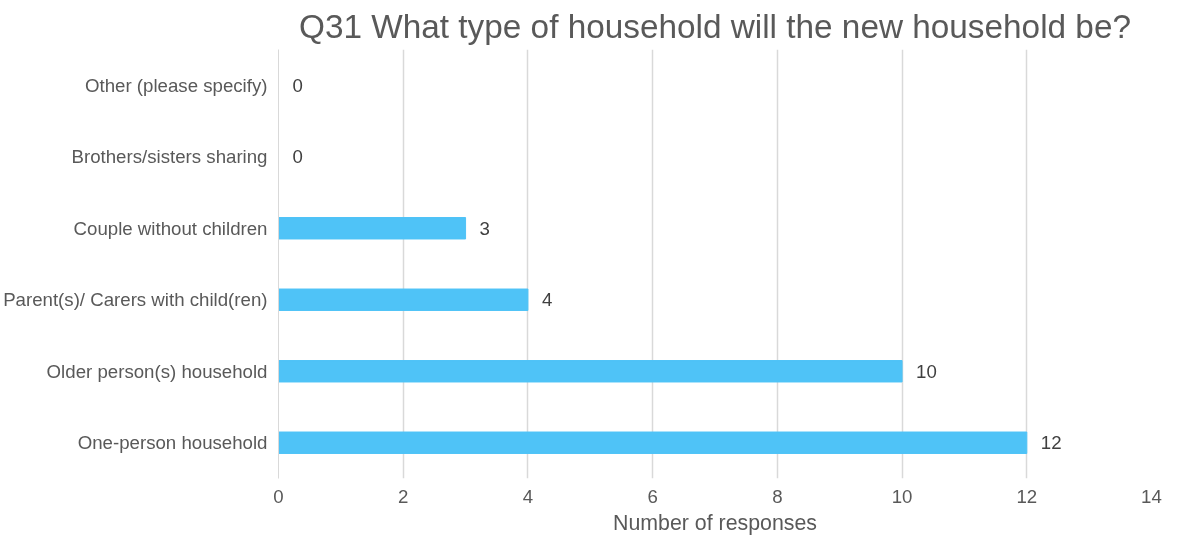 This screenshot has width=1181, height=537. Describe the element at coordinates (484, 228) in the screenshot. I see `data-label: 3` at that location.